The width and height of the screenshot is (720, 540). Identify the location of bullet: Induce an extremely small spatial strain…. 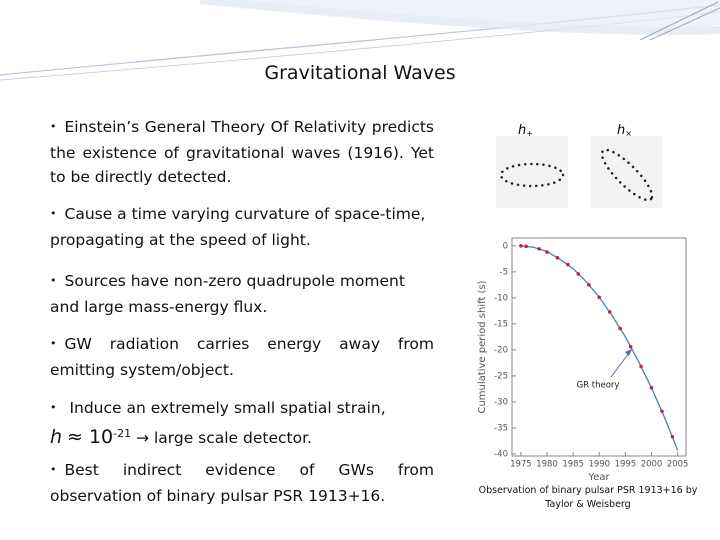
(242, 423).